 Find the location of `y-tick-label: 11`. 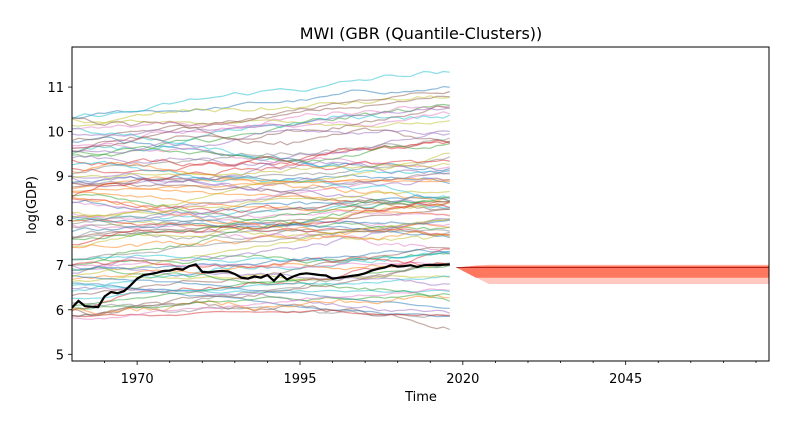

y-tick-label: 11 is located at coordinates (55, 88).